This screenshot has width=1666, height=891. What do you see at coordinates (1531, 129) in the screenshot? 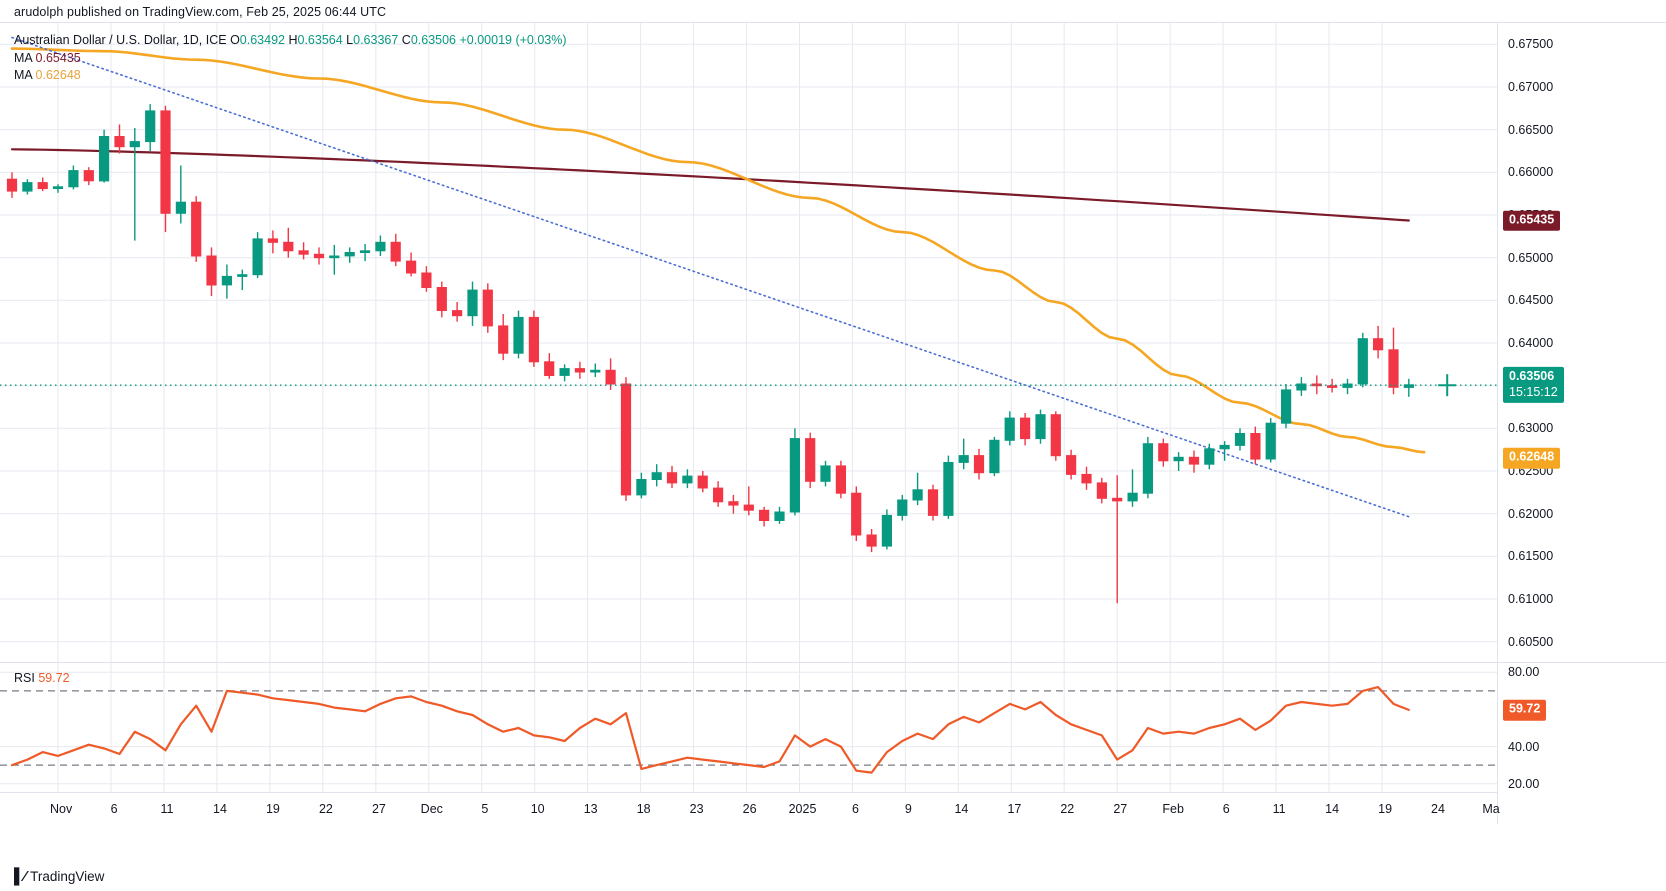
I see `price-axis-tick: 0.66500` at bounding box center [1531, 129].